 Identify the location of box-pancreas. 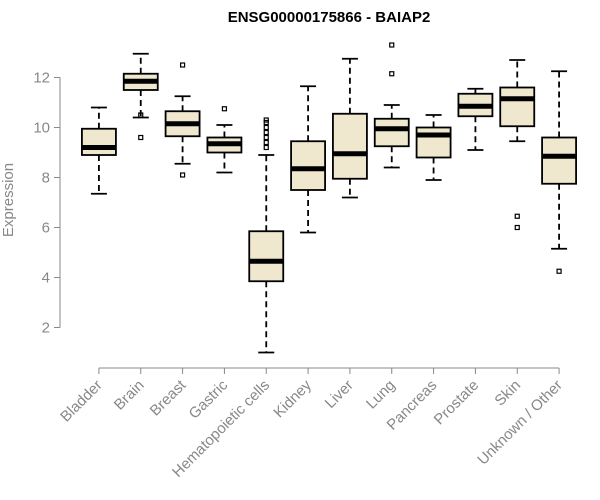
(433, 147).